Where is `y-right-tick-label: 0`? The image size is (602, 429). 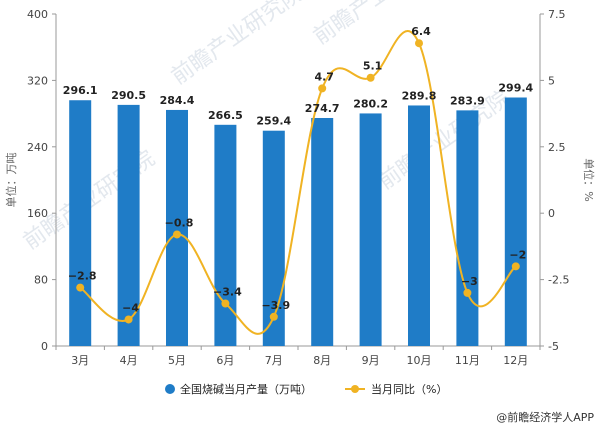
y-right-tick-label: 0 is located at coordinates (551, 213).